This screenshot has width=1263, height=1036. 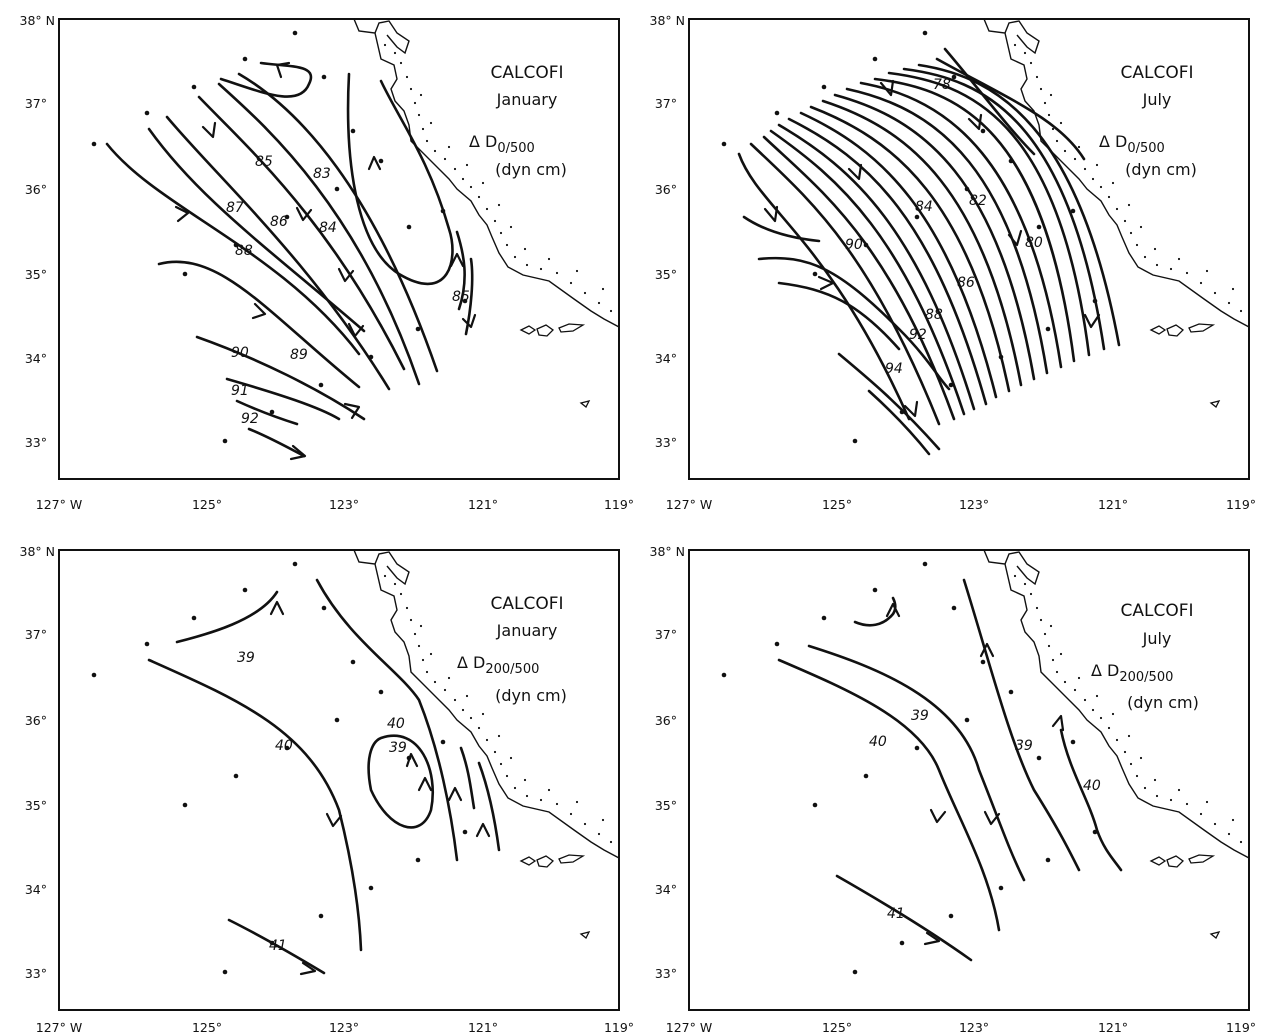 What do you see at coordinates (978, 201) in the screenshot?
I see `contour-label: 82` at bounding box center [978, 201].